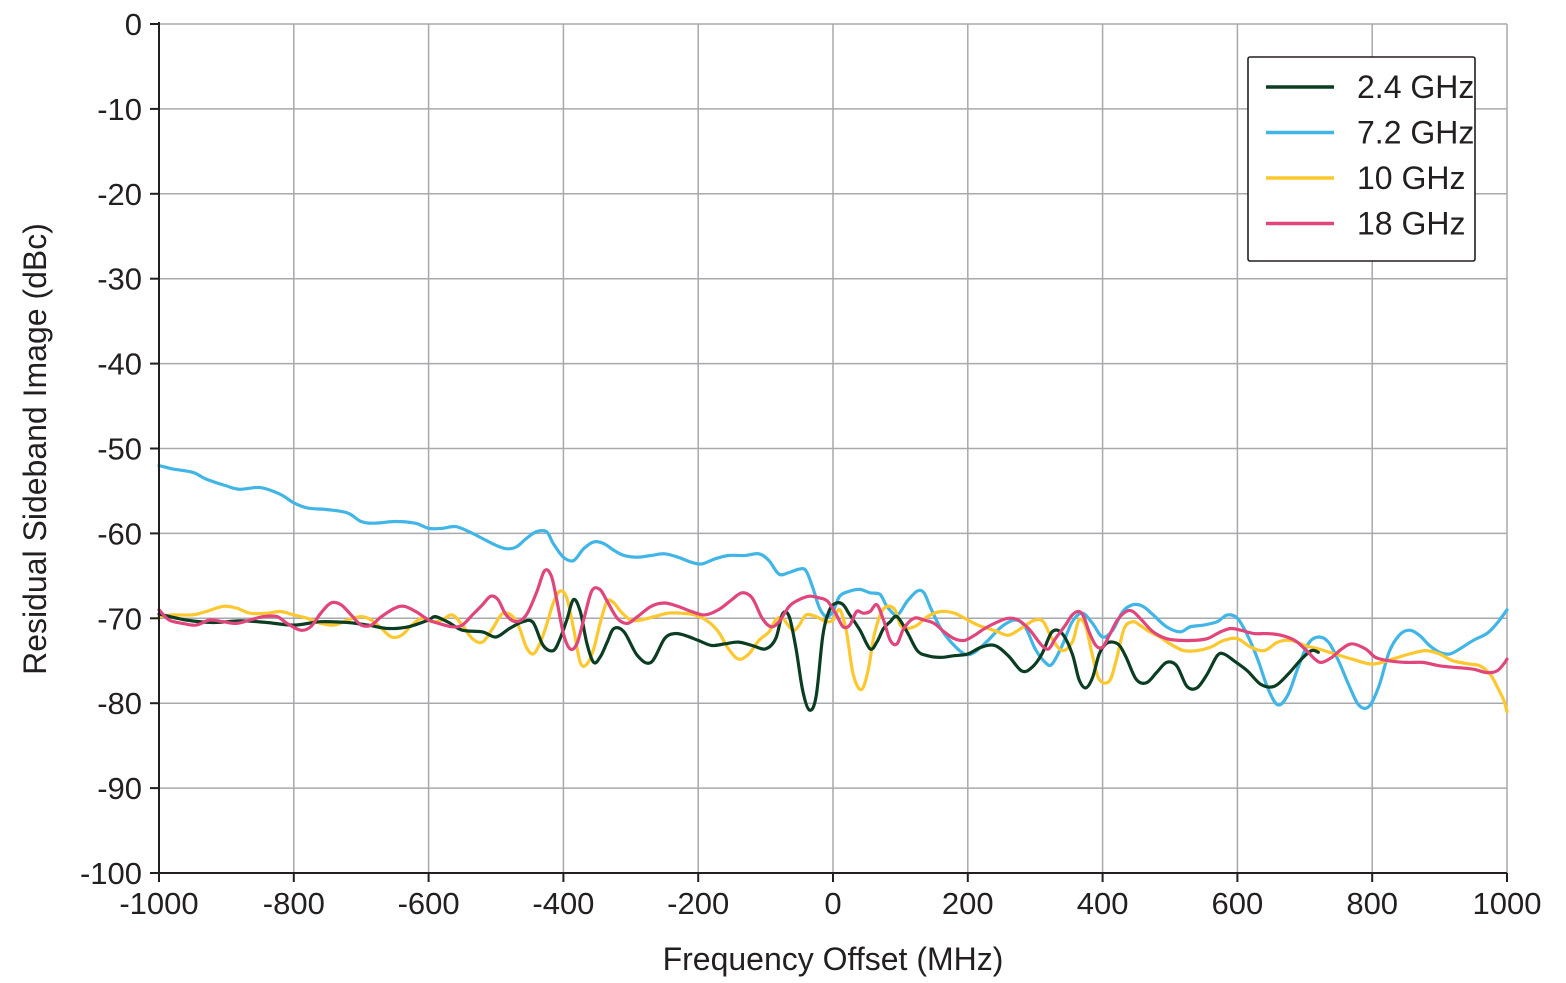  I want to click on x-tick-label: 200, so click(968, 903).